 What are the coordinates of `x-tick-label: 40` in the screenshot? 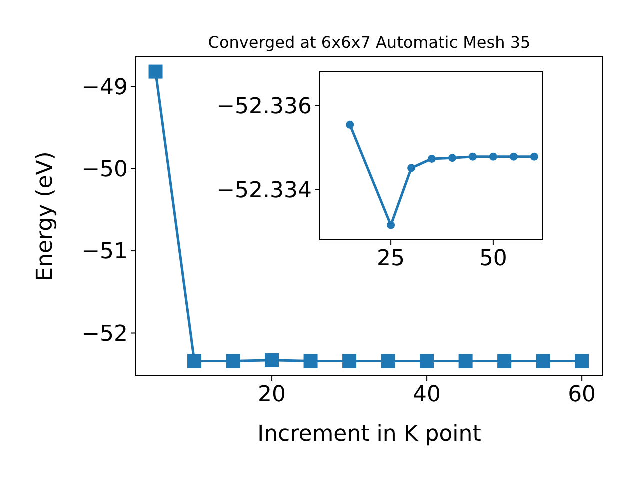 It's located at (427, 395).